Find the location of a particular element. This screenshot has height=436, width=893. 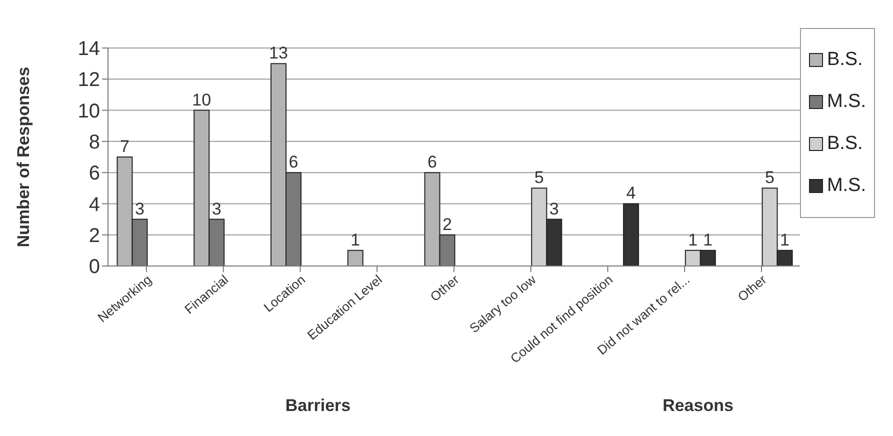

data-label: 2 is located at coordinates (447, 224).